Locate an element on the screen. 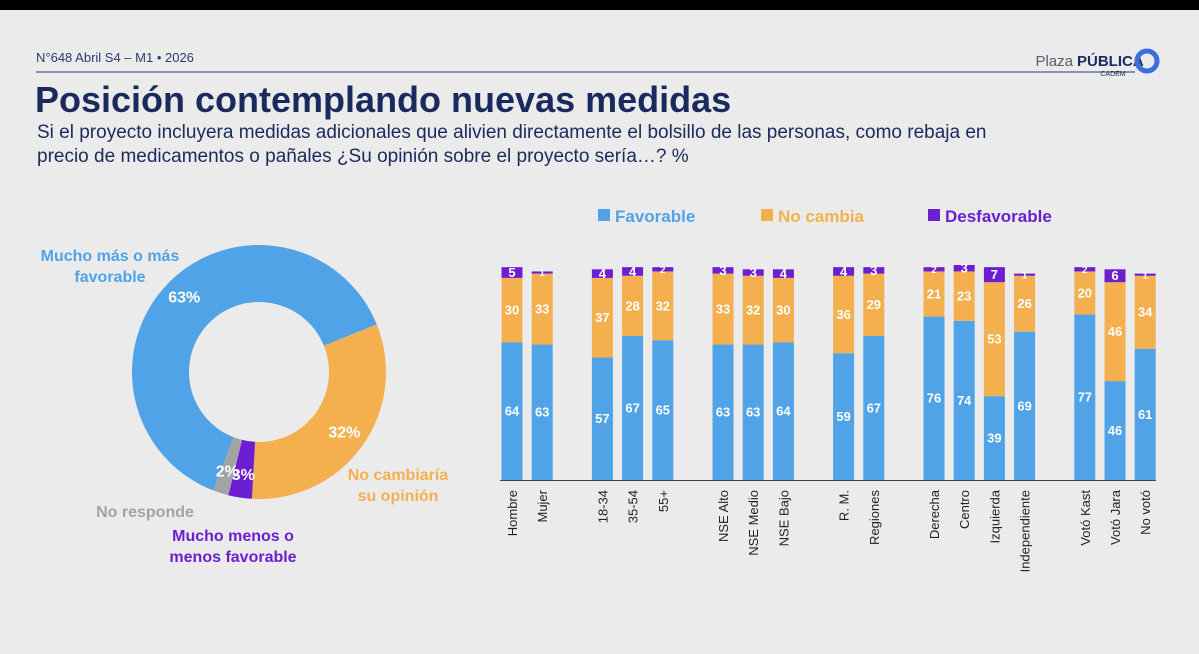 This screenshot has height=654, width=1199. logo-plaza: Plaza is located at coordinates (1054, 61).